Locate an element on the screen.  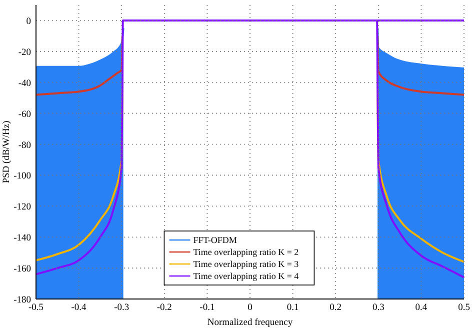
y-tick-label: -60 is located at coordinates (25, 115).